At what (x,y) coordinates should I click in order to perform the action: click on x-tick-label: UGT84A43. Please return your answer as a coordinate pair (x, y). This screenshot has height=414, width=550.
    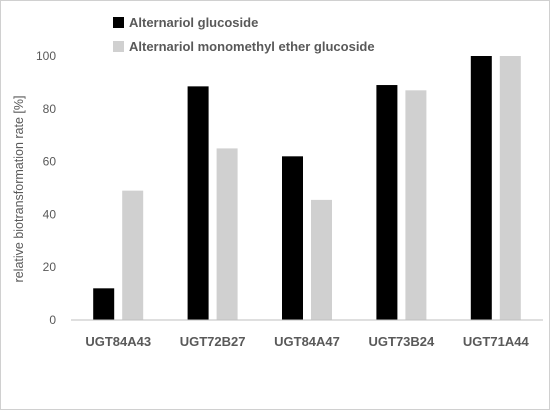
    Looking at the image, I should click on (118, 341).